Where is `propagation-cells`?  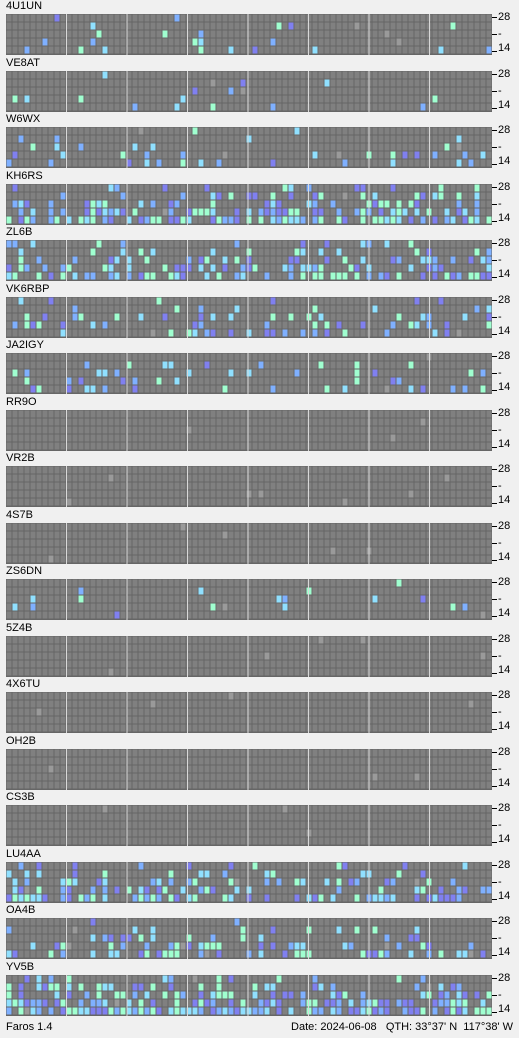
propagation-cells is located at coordinates (249, 204).